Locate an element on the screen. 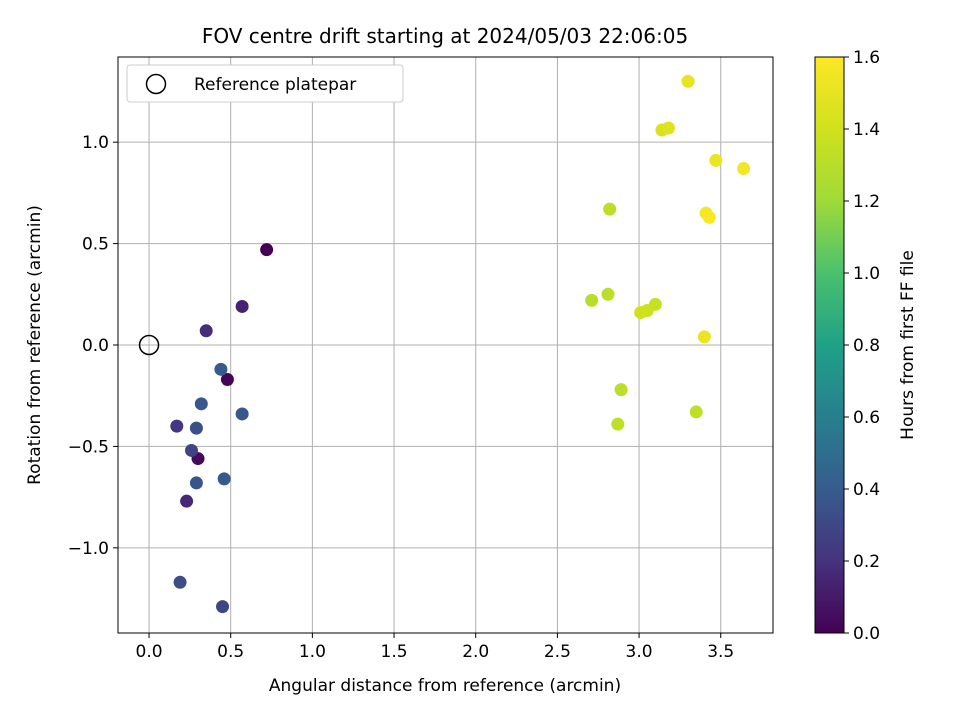 The height and width of the screenshot is (720, 960). y-tick-label: 0.5 is located at coordinates (95, 245).